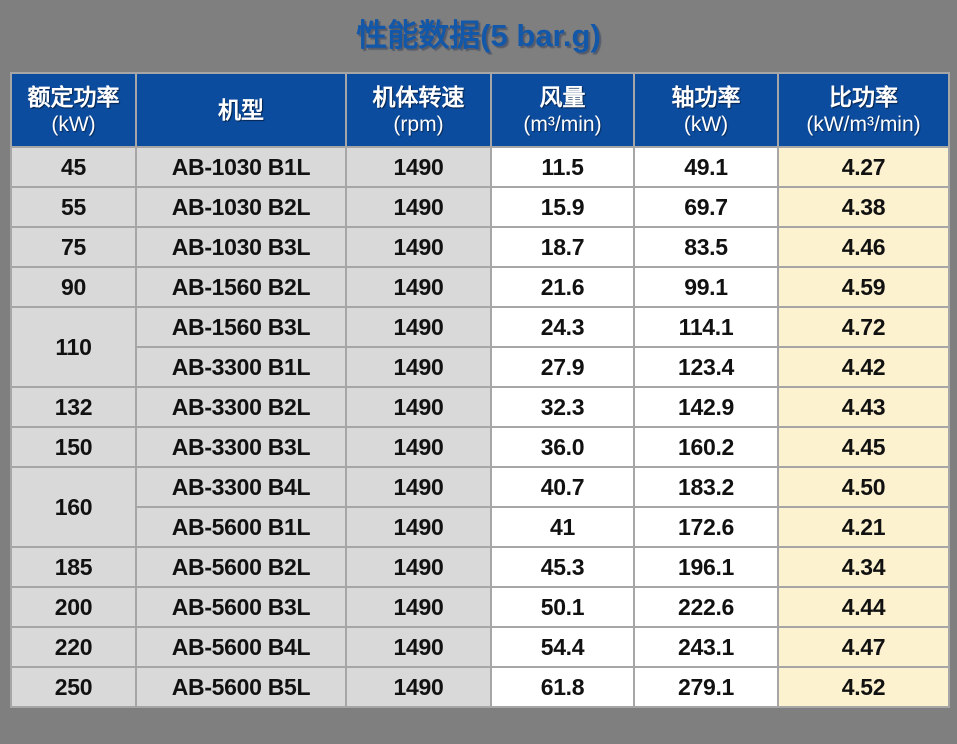 The height and width of the screenshot is (744, 957). Describe the element at coordinates (562, 97) in the screenshot. I see `header-airflow-label: 风量` at that location.